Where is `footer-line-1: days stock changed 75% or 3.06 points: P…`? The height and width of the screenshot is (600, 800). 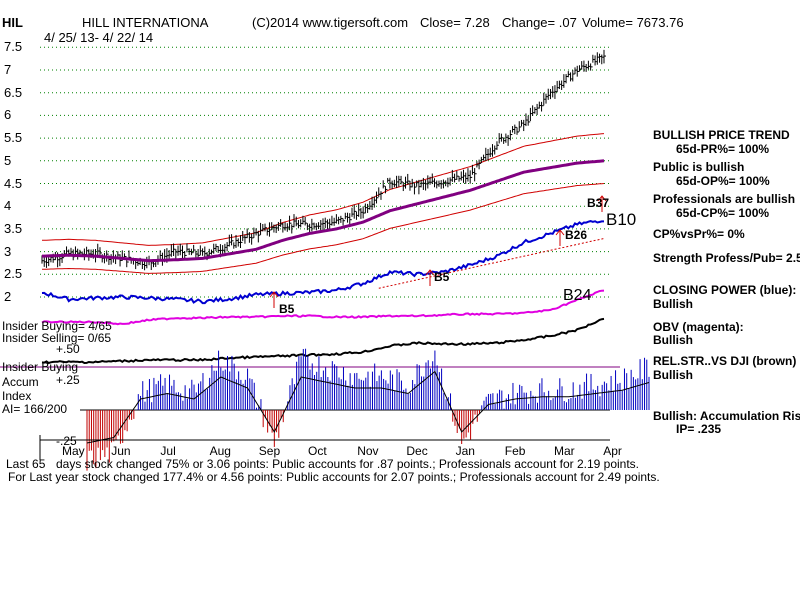
footer-line-1: days stock changed 75% or 3.06 points: P… is located at coordinates (348, 464).